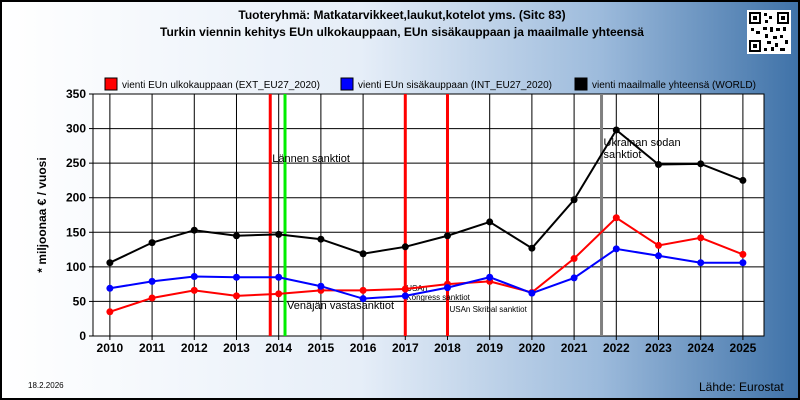 This screenshot has height=400, width=800. Describe the element at coordinates (311, 159) in the screenshot. I see `event-label: Lännen sanktiot` at that location.